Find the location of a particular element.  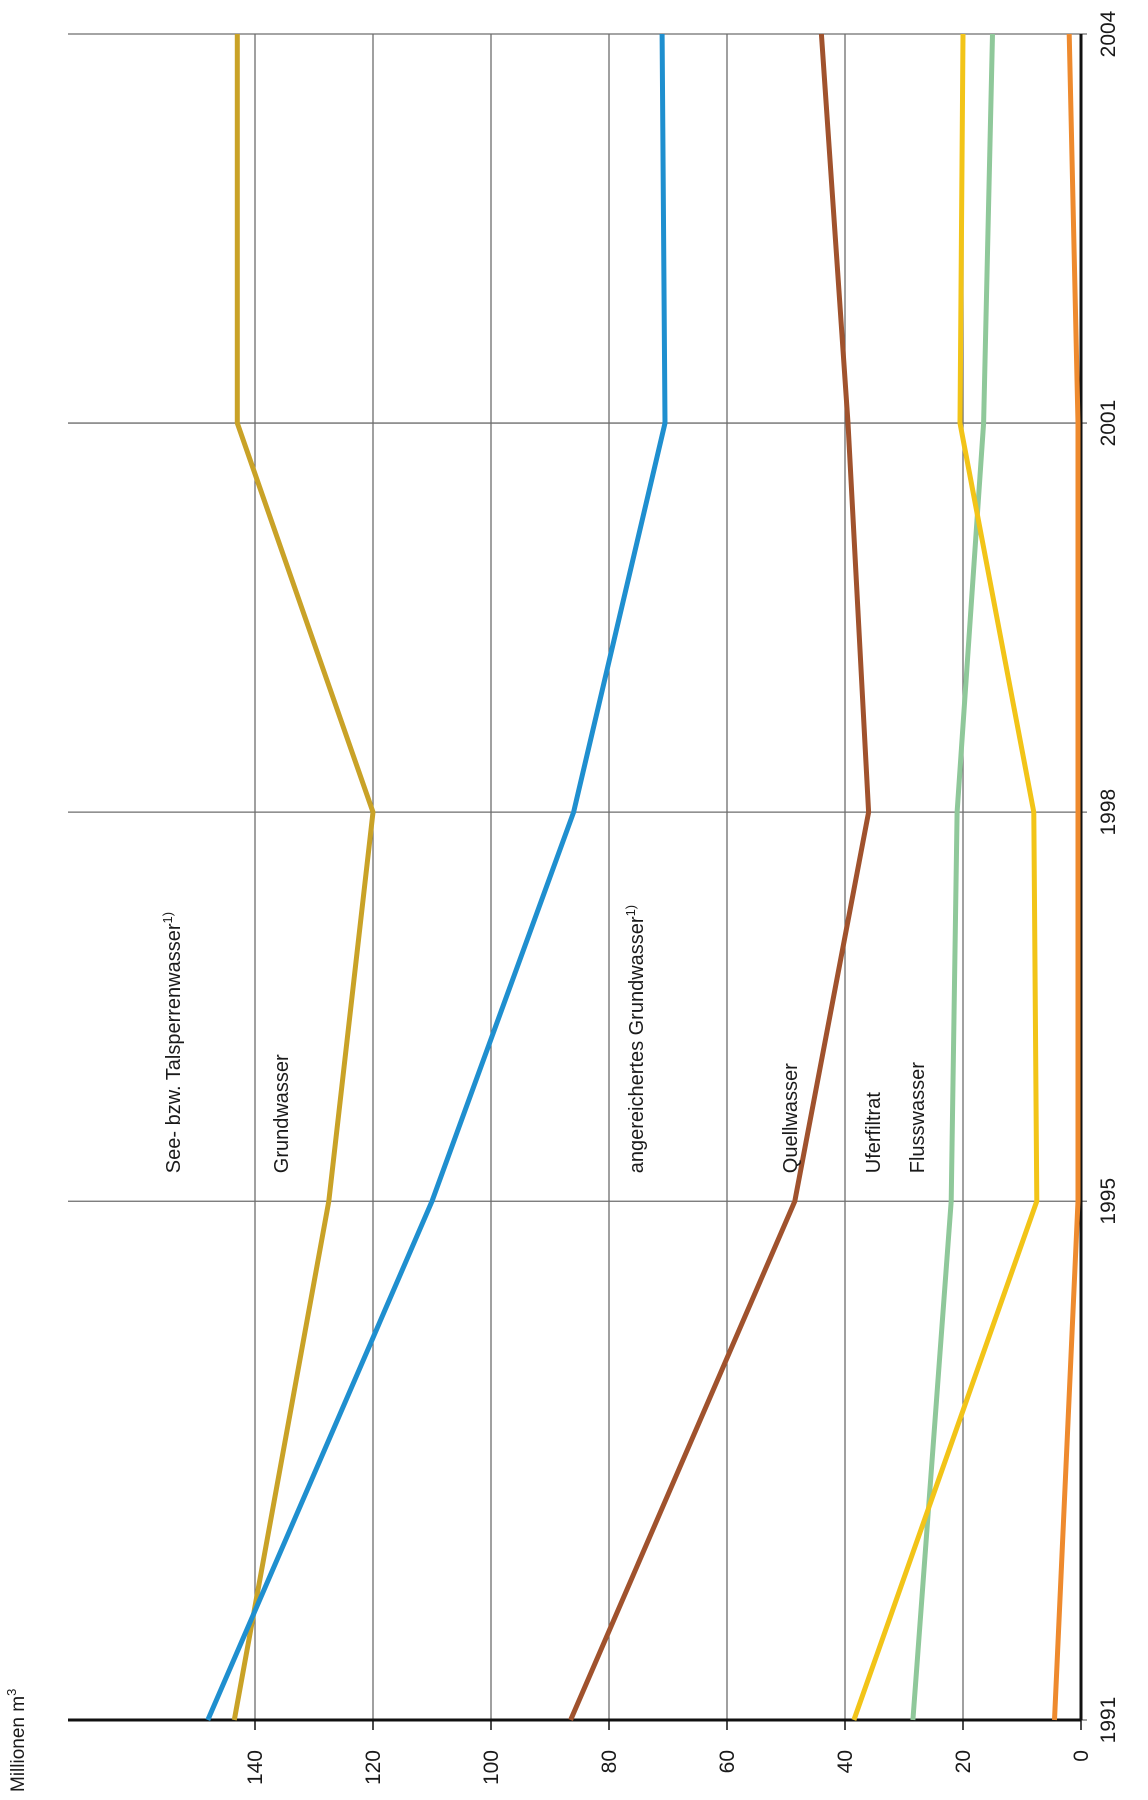

y-tick-label-40: 40 is located at coordinates (845, 1761).